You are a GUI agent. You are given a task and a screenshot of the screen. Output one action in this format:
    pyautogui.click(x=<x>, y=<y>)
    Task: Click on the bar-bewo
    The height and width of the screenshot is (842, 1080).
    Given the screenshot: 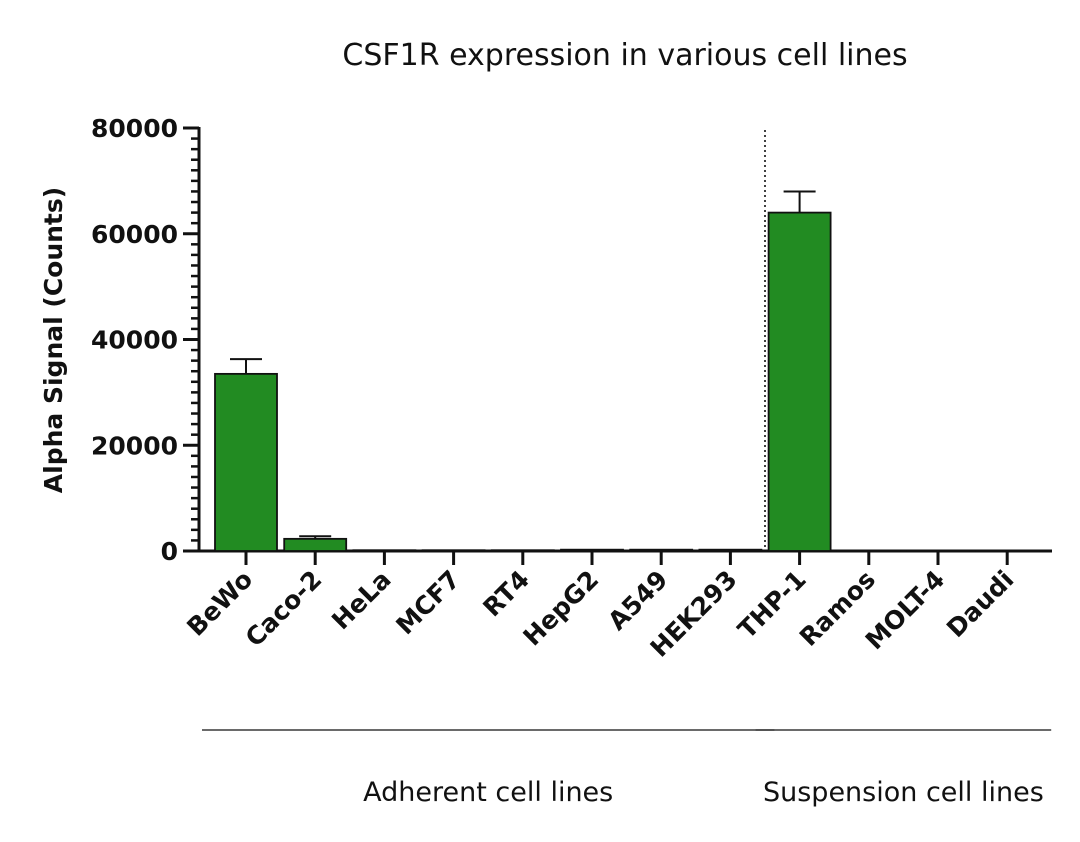 What is the action you would take?
    pyautogui.click(x=246, y=462)
    